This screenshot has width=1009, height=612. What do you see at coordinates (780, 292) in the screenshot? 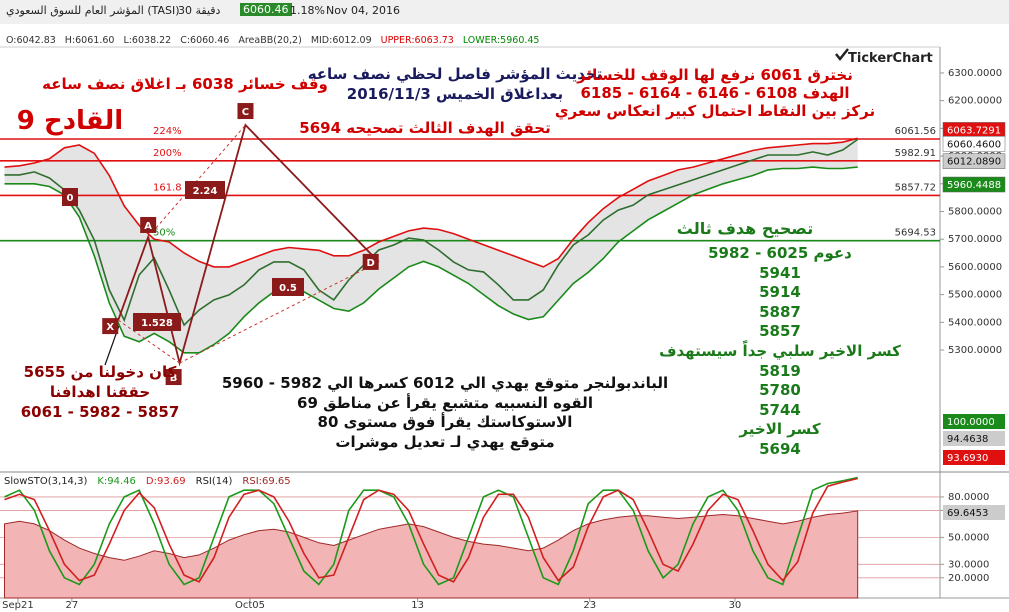
I see `annotation-line: 5914` at bounding box center [780, 292].